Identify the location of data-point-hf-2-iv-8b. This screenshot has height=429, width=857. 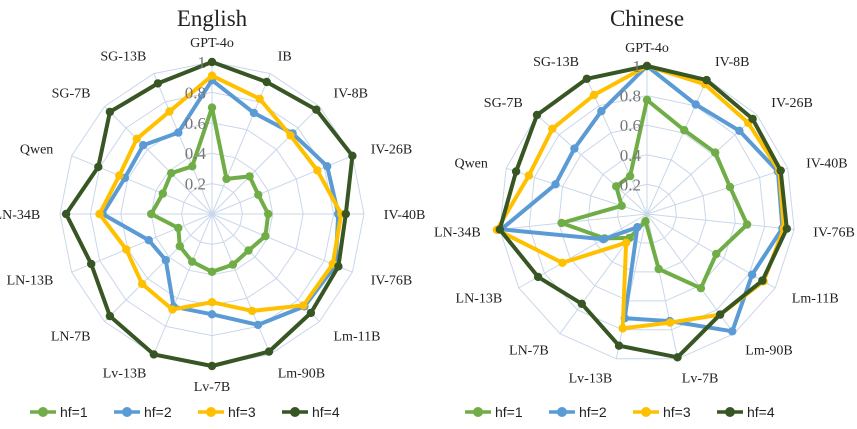
(695, 104).